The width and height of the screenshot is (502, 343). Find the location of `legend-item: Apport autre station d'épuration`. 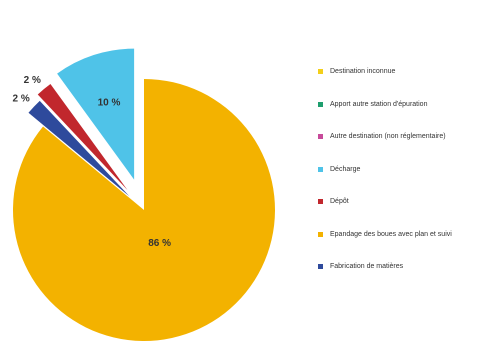

legend-item: Apport autre station d'épuration is located at coordinates (410, 104).